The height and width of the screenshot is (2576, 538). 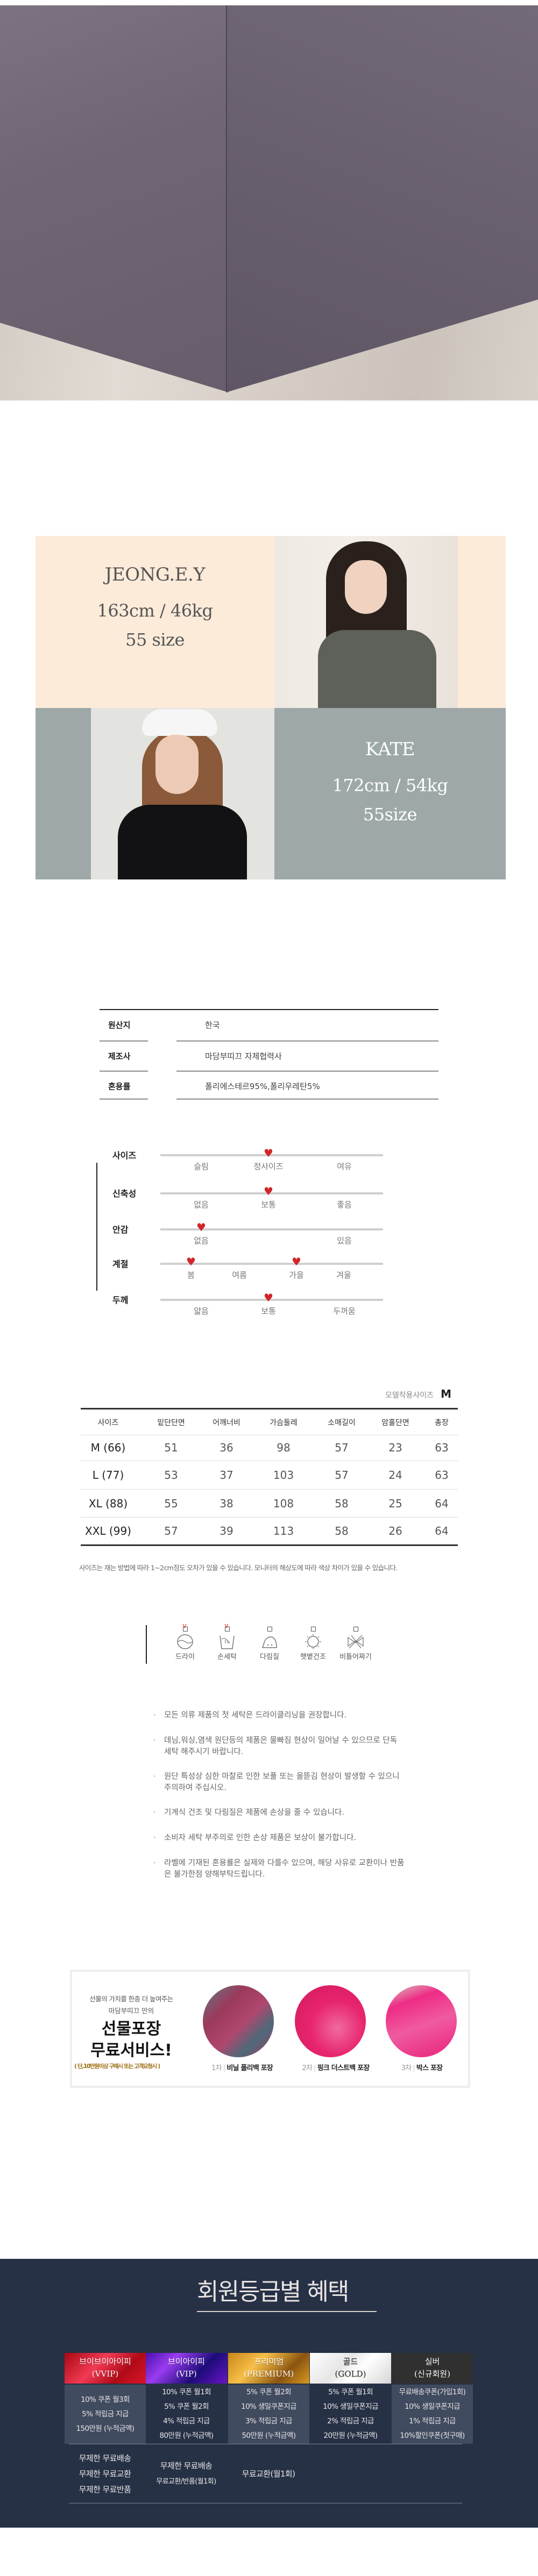 What do you see at coordinates (269, 1657) in the screenshot?
I see `care-label: 다림질` at bounding box center [269, 1657].